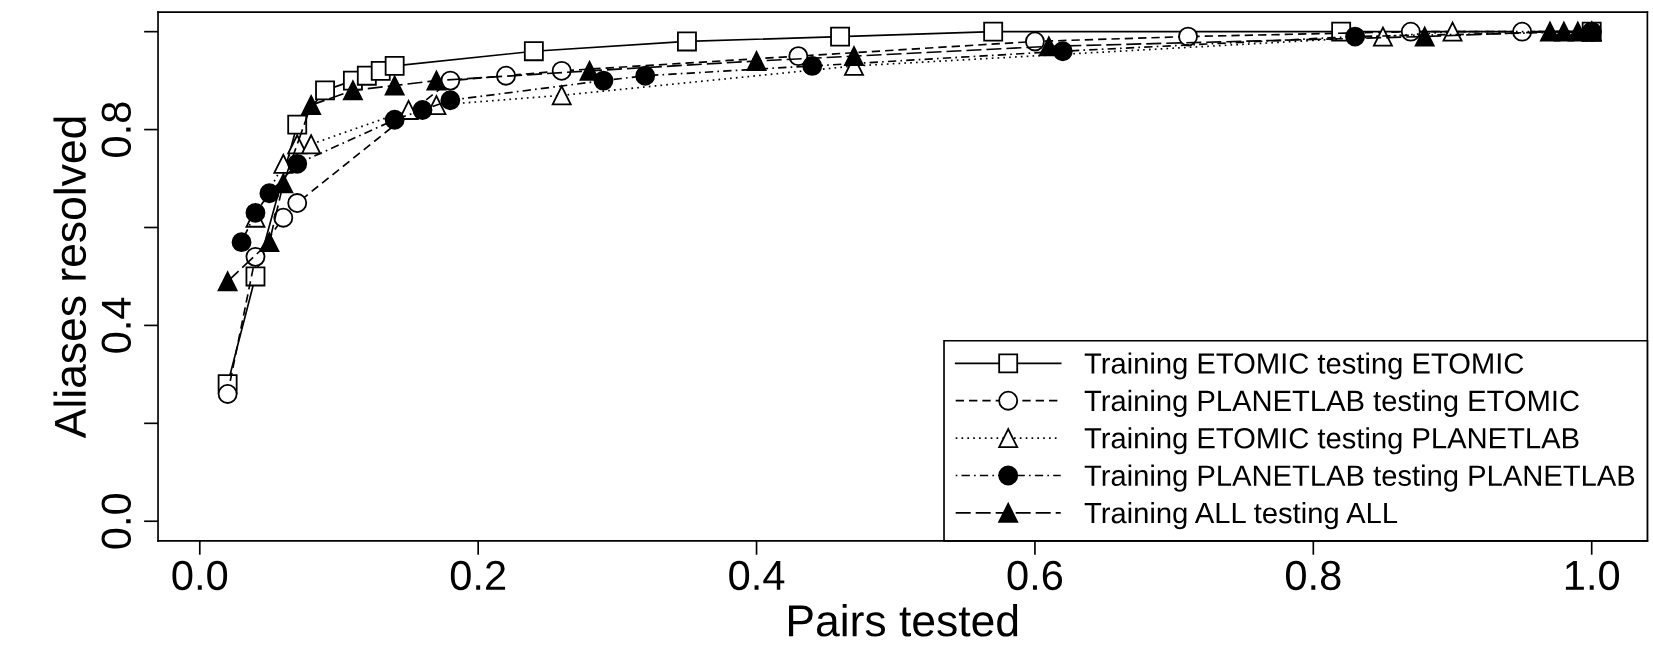 Image resolution: width=1653 pixels, height=671 pixels. Describe the element at coordinates (1331, 403) in the screenshot. I see `legend-label: Training PLANETLAB testing ETOMIC` at that location.